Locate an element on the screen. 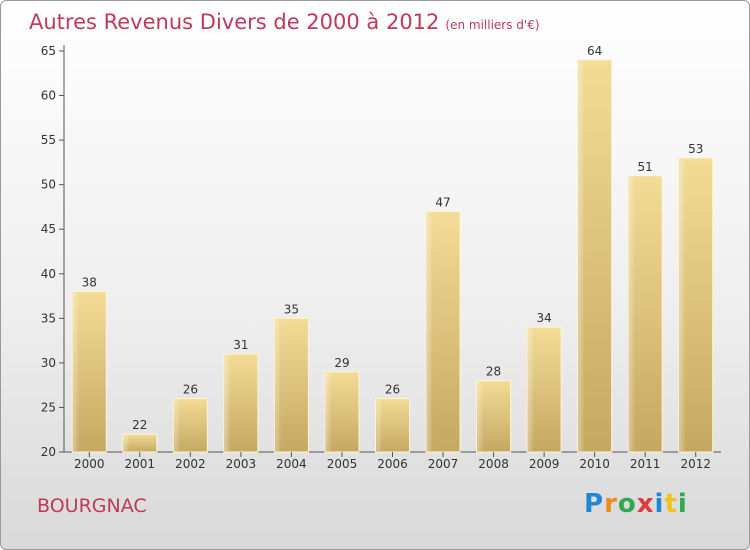 The image size is (750, 550). x-tick-label: 2008 is located at coordinates (493, 464).